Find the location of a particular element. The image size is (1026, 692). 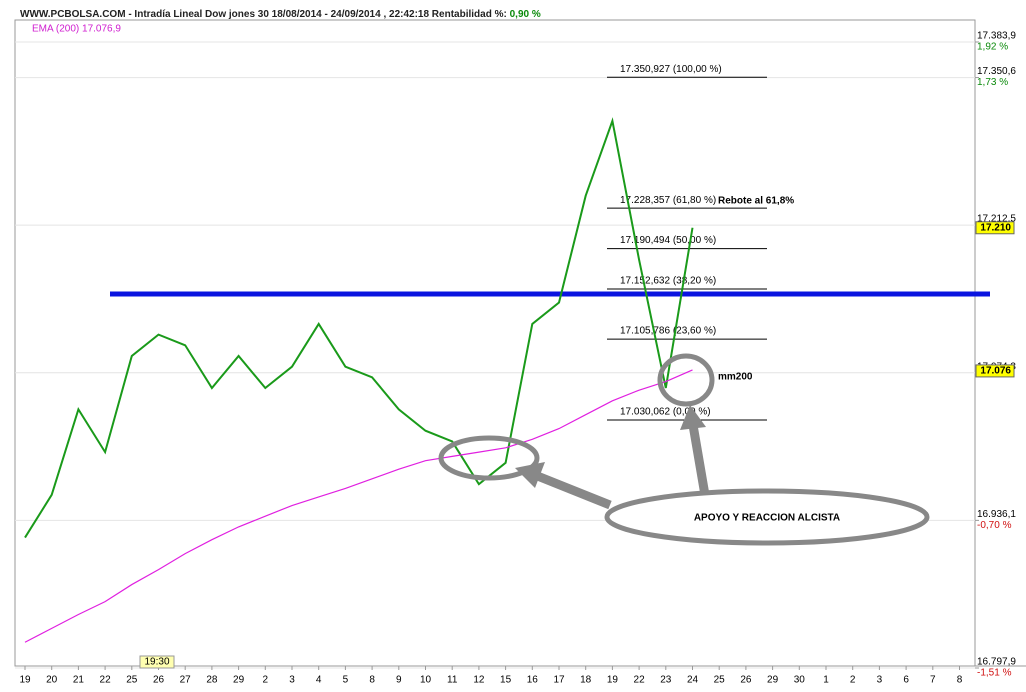

fib-label: 17.350,927 (100,00 %) is located at coordinates (671, 69).